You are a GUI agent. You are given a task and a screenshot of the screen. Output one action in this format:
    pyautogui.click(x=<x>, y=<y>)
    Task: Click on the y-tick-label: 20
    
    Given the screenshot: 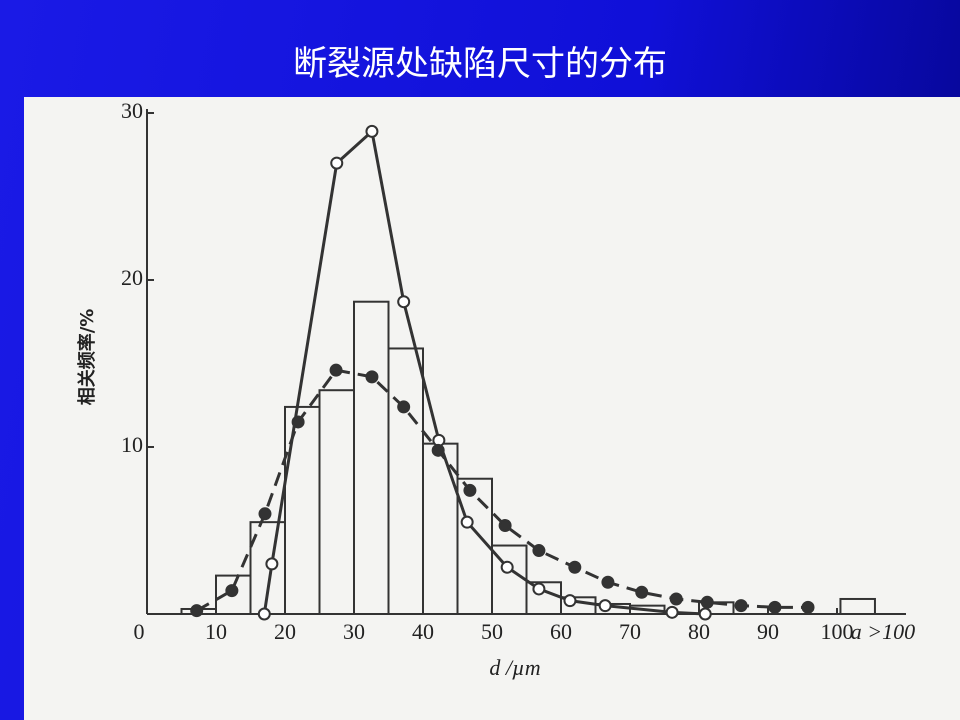 What is the action you would take?
    pyautogui.click(x=132, y=277)
    